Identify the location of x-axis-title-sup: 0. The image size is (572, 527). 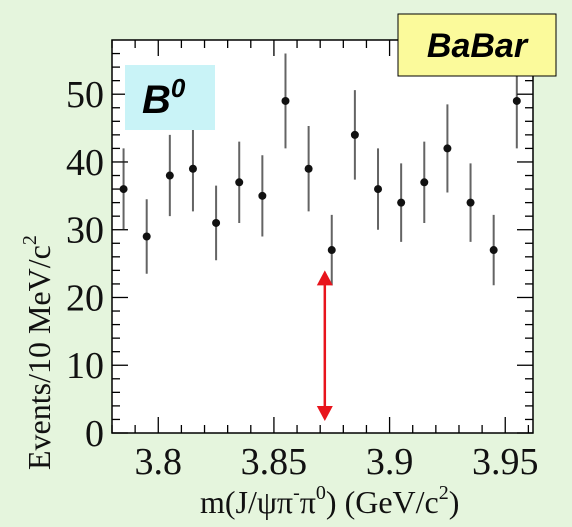
(321, 493).